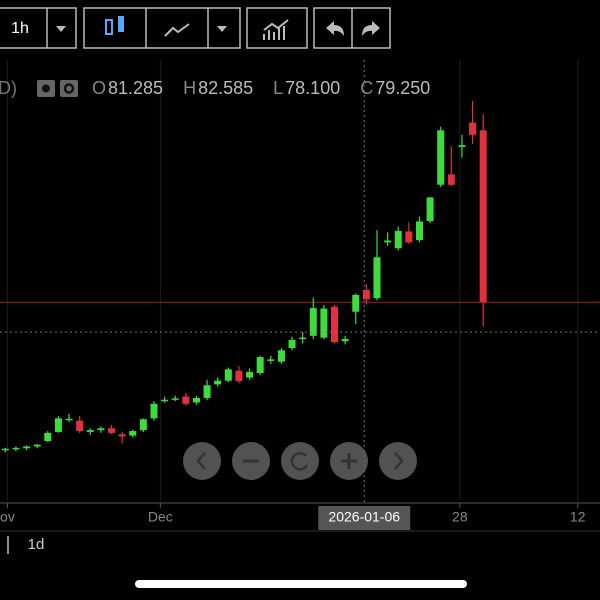  Describe the element at coordinates (371, 28) in the screenshot. I see `redo-icon` at that location.